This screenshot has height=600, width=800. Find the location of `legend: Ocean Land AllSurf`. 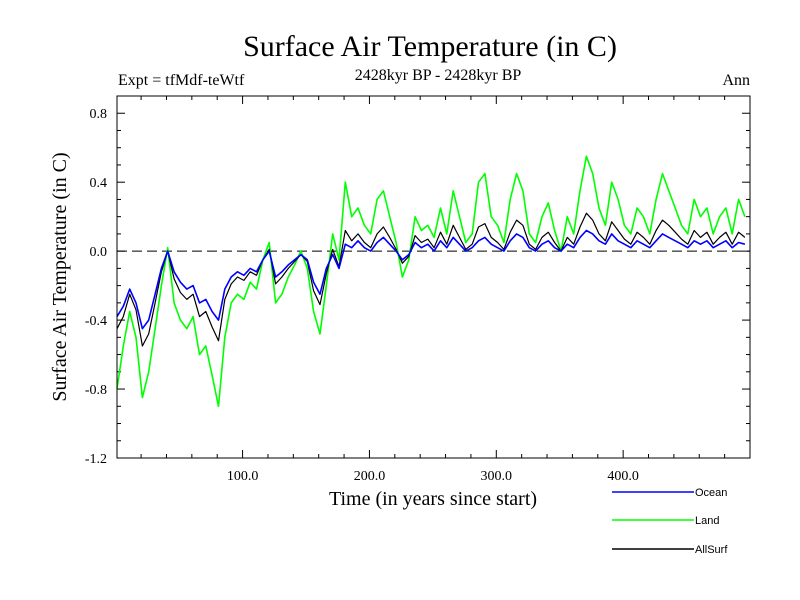

legend: Ocean Land AllSurf is located at coordinates (670, 521).